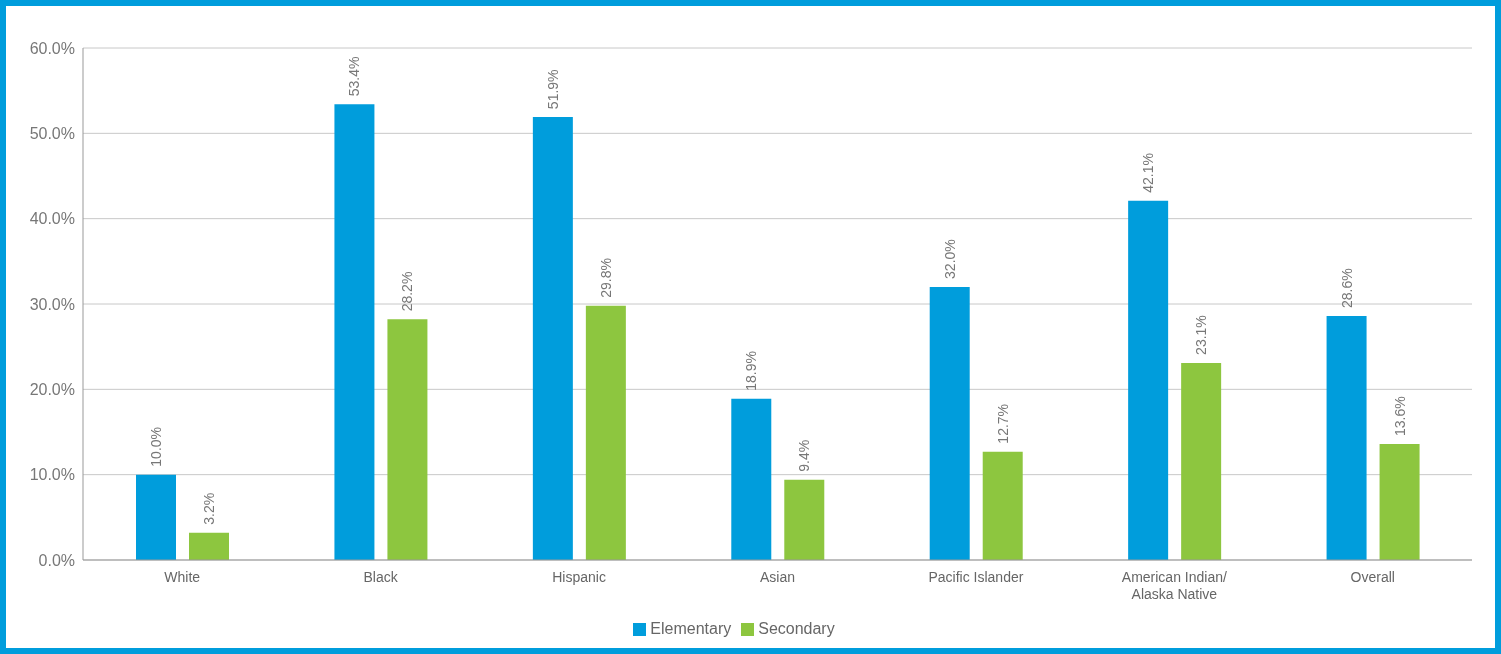  I want to click on legend-label: Elementary, so click(691, 628).